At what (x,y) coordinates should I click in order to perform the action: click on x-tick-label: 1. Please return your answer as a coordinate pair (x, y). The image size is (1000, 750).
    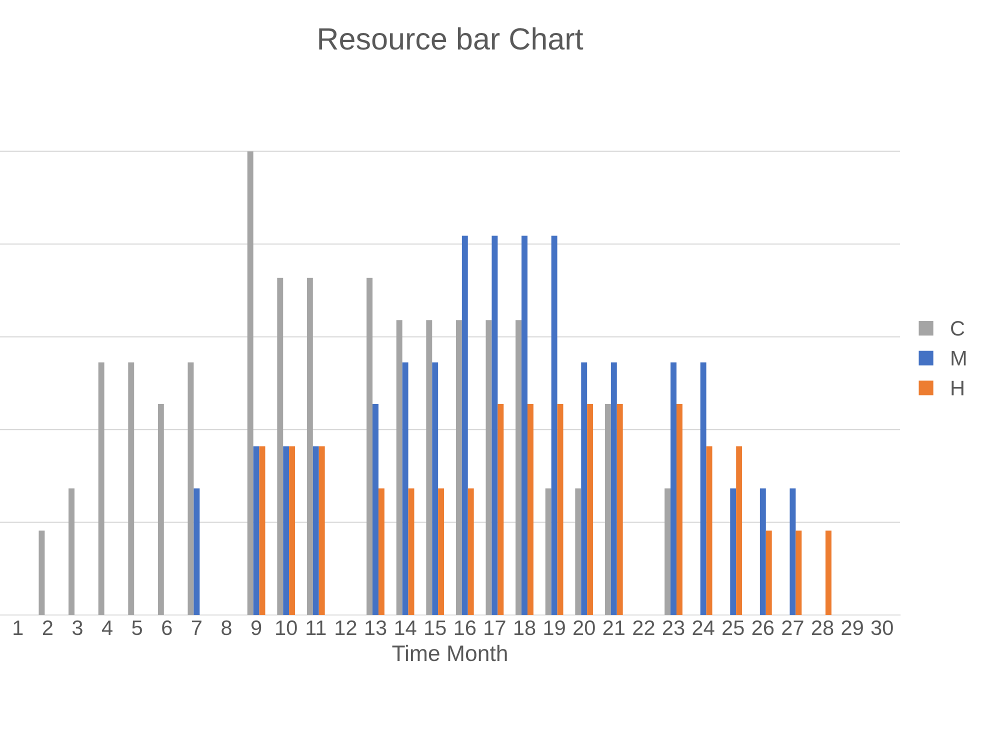
    Looking at the image, I should click on (18, 627).